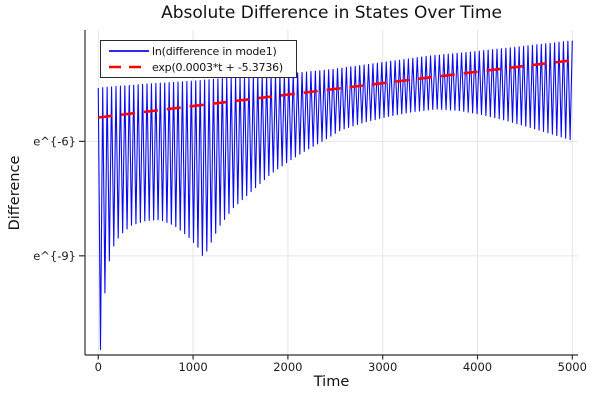 The height and width of the screenshot is (400, 600). I want to click on x-tick-label-1000: 1000, so click(192, 367).